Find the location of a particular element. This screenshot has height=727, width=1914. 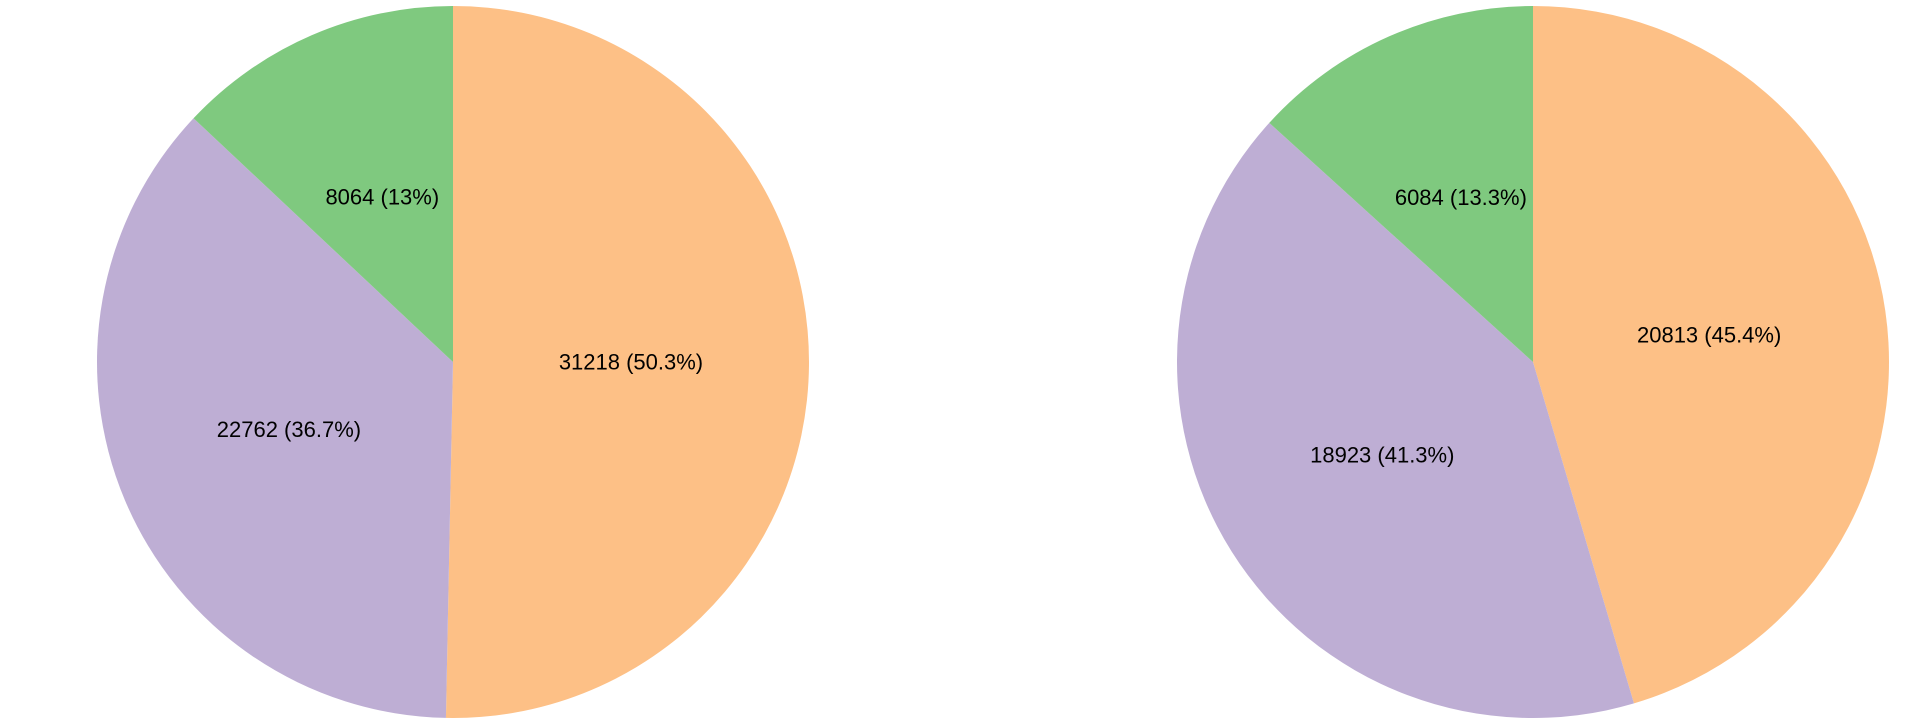

pie-1-slice-0-label: 20813 (45.4%) is located at coordinates (1709, 334).